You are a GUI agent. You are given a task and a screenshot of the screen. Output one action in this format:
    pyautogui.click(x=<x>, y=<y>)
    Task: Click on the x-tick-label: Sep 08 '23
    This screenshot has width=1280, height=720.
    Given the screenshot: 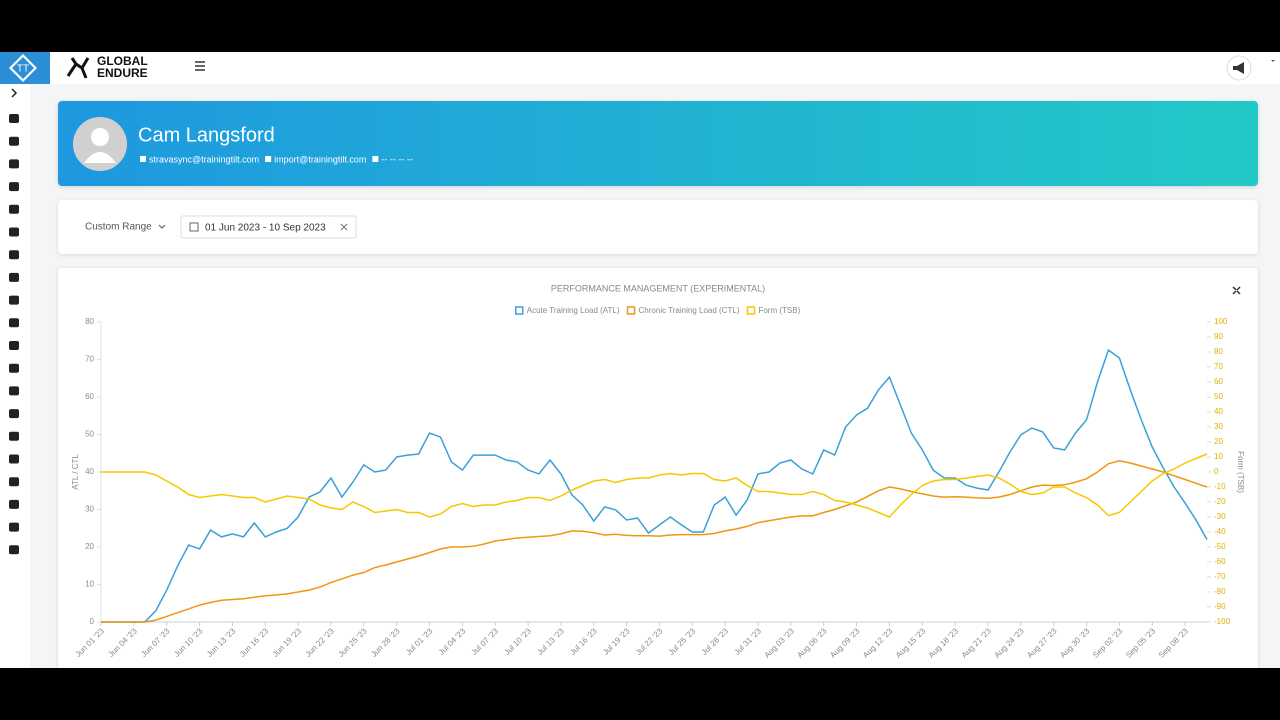 What is the action you would take?
    pyautogui.click(x=1174, y=643)
    